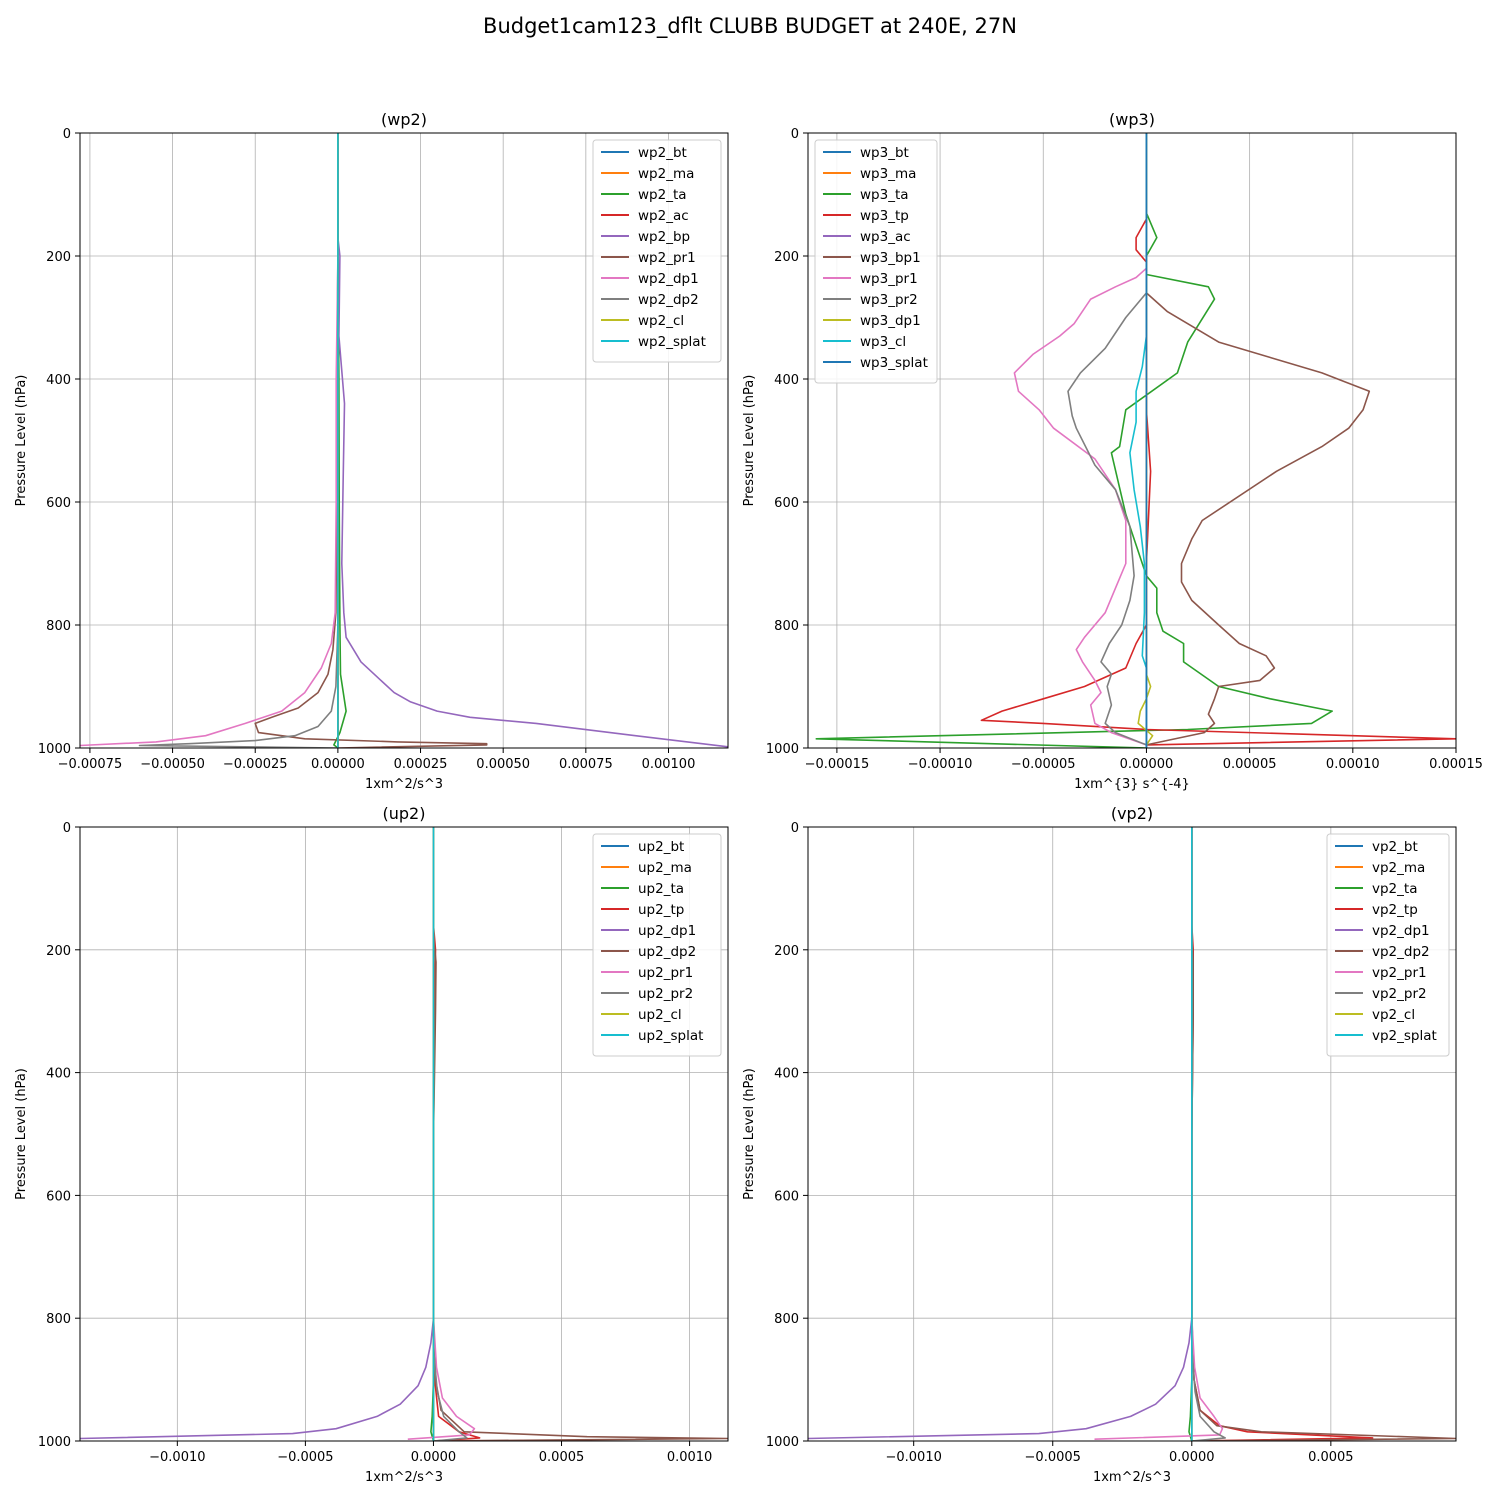 Image resolution: width=1500 pixels, height=1500 pixels. What do you see at coordinates (664, 237) in the screenshot?
I see `legend-label: wp2_bp` at bounding box center [664, 237].